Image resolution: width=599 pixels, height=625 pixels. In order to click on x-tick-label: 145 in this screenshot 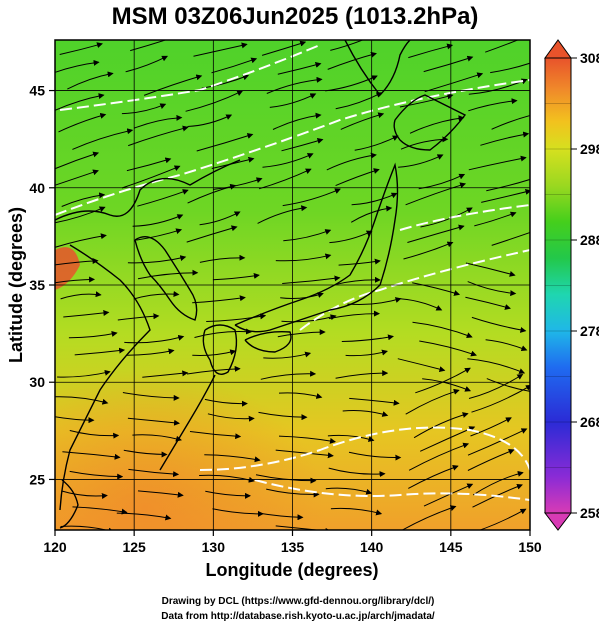, I will do `click(451, 547)`.